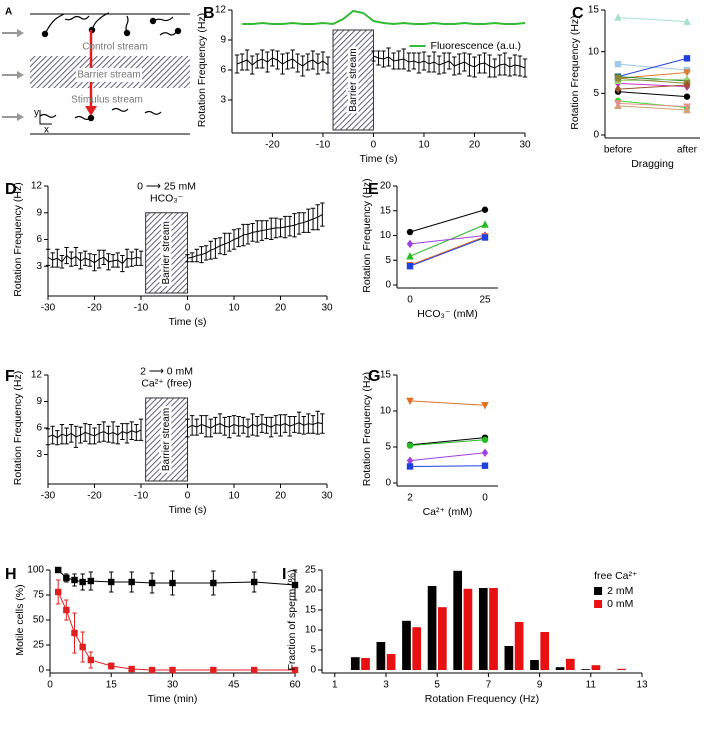 This screenshot has height=730, width=709. Describe the element at coordinates (295, 685) in the screenshot. I see `x-tick-label: 60` at that location.